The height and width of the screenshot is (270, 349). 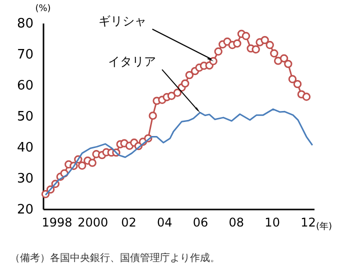 I want to click on y-tick-label: 60, so click(x=25, y=86).